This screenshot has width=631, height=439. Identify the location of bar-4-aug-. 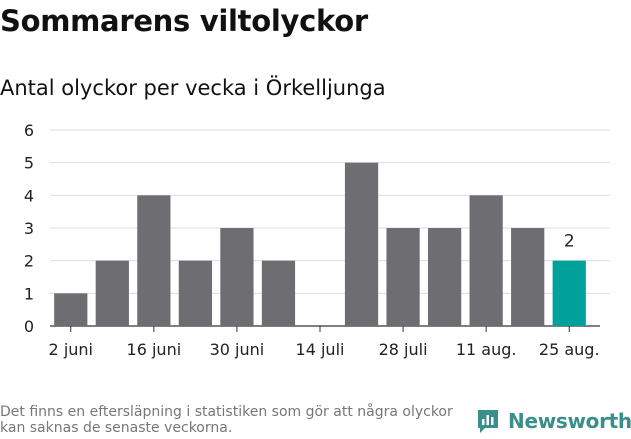
(445, 277).